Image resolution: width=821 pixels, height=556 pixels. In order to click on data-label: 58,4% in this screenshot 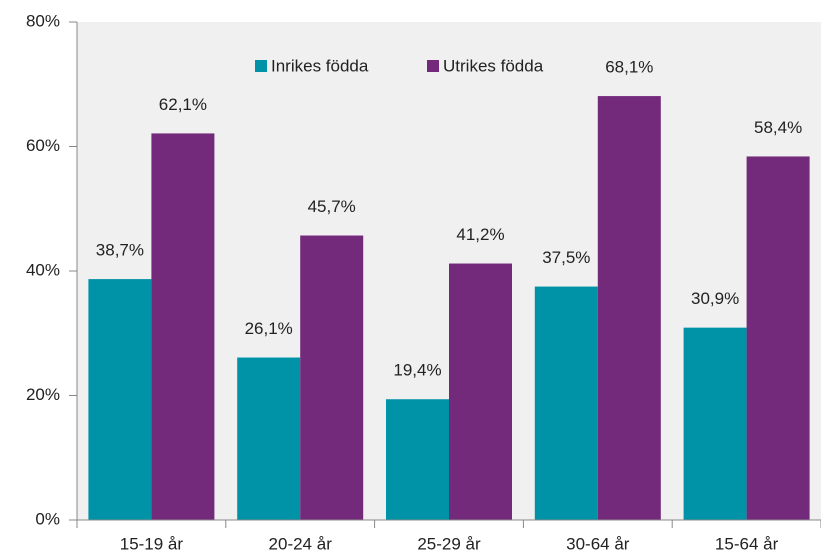, I will do `click(778, 127)`.